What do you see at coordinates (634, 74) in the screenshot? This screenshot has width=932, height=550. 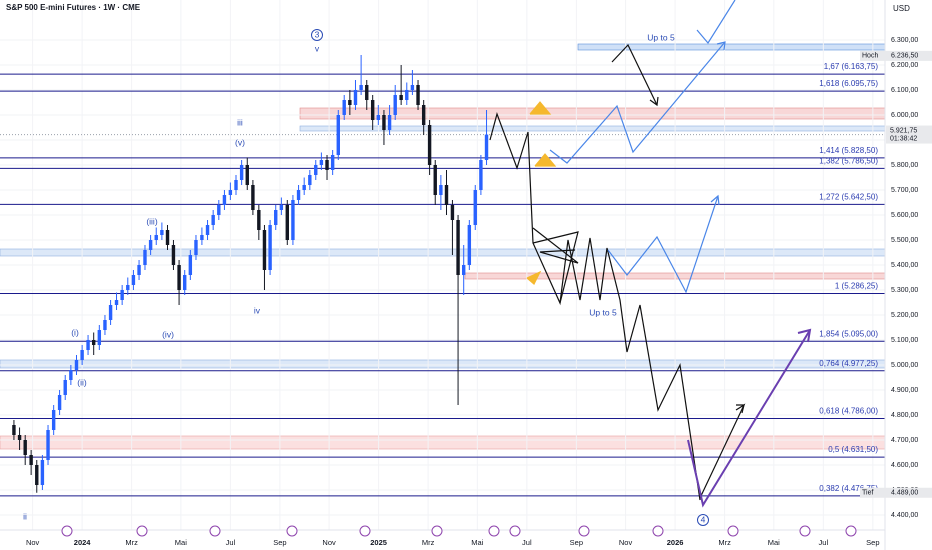 I see `projection-arrow` at bounding box center [634, 74].